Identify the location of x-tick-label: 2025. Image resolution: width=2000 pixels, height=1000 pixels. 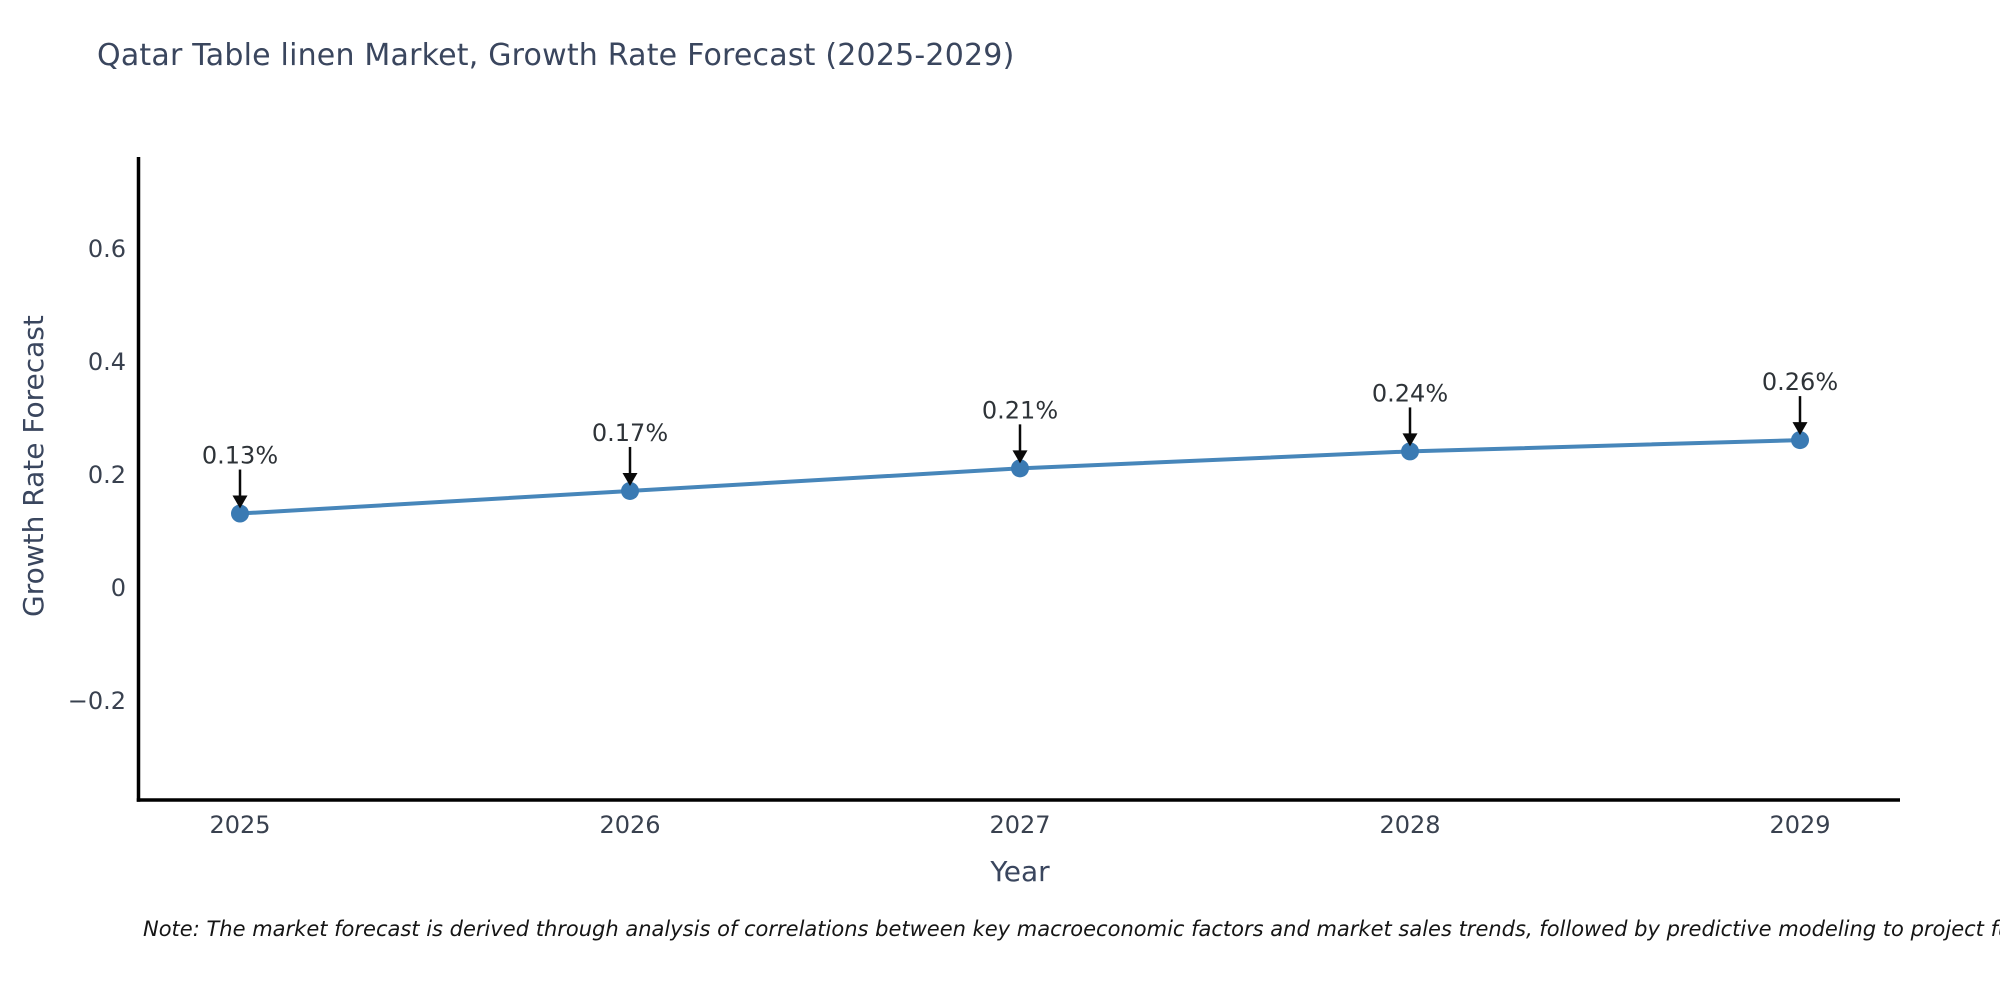
(239, 825).